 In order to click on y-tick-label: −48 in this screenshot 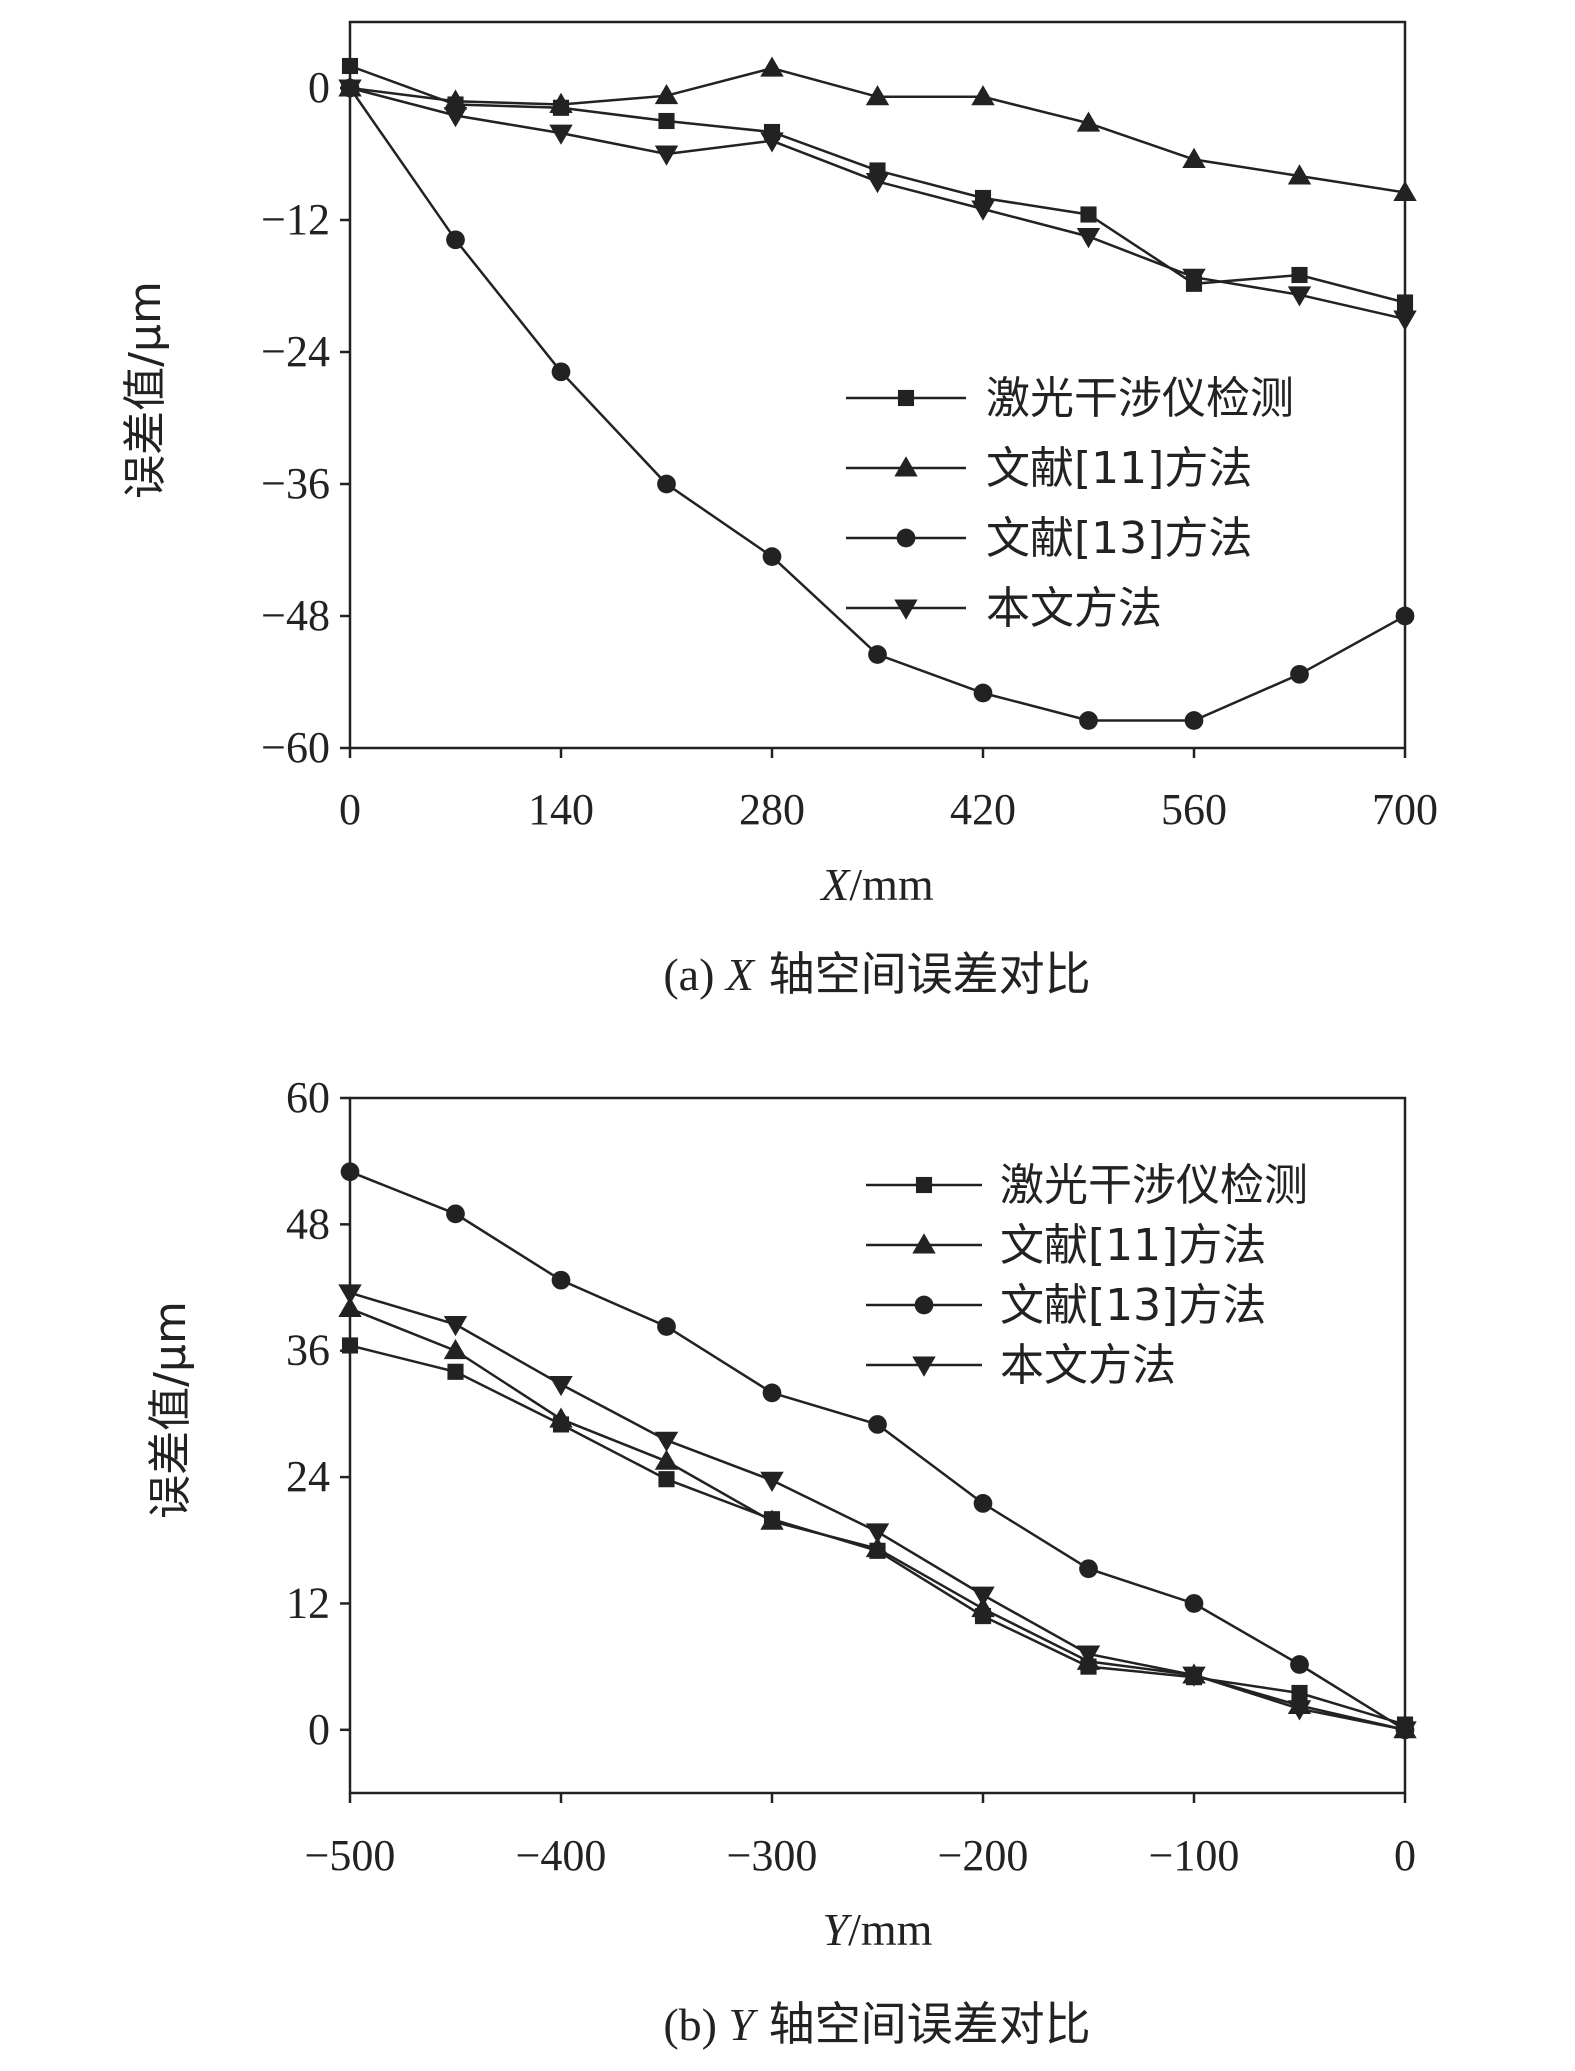, I will do `click(295, 615)`.